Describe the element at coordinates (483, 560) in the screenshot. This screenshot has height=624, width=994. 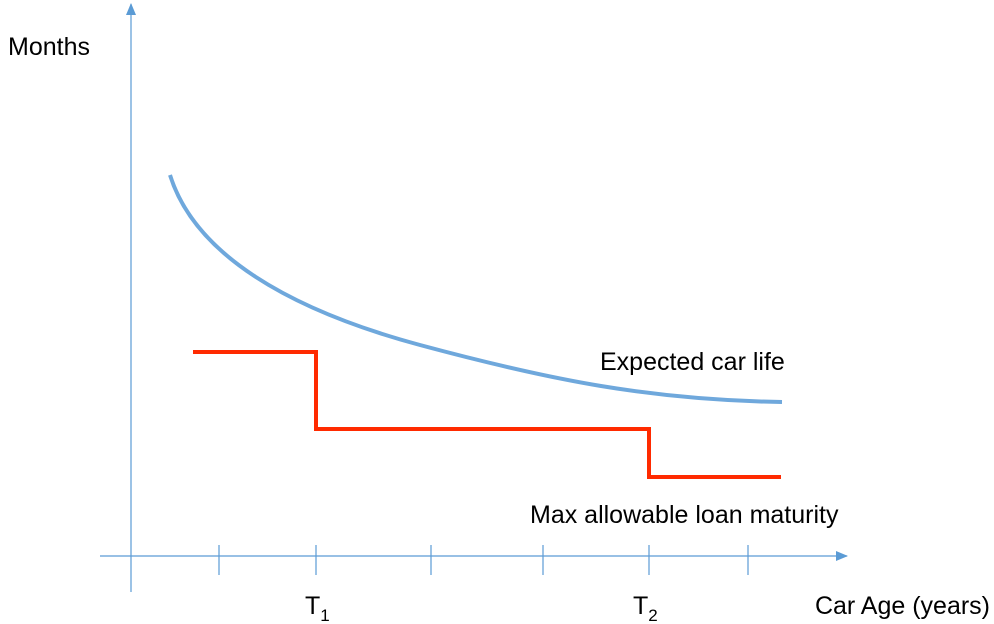
I see `x-axis-ticks` at that location.